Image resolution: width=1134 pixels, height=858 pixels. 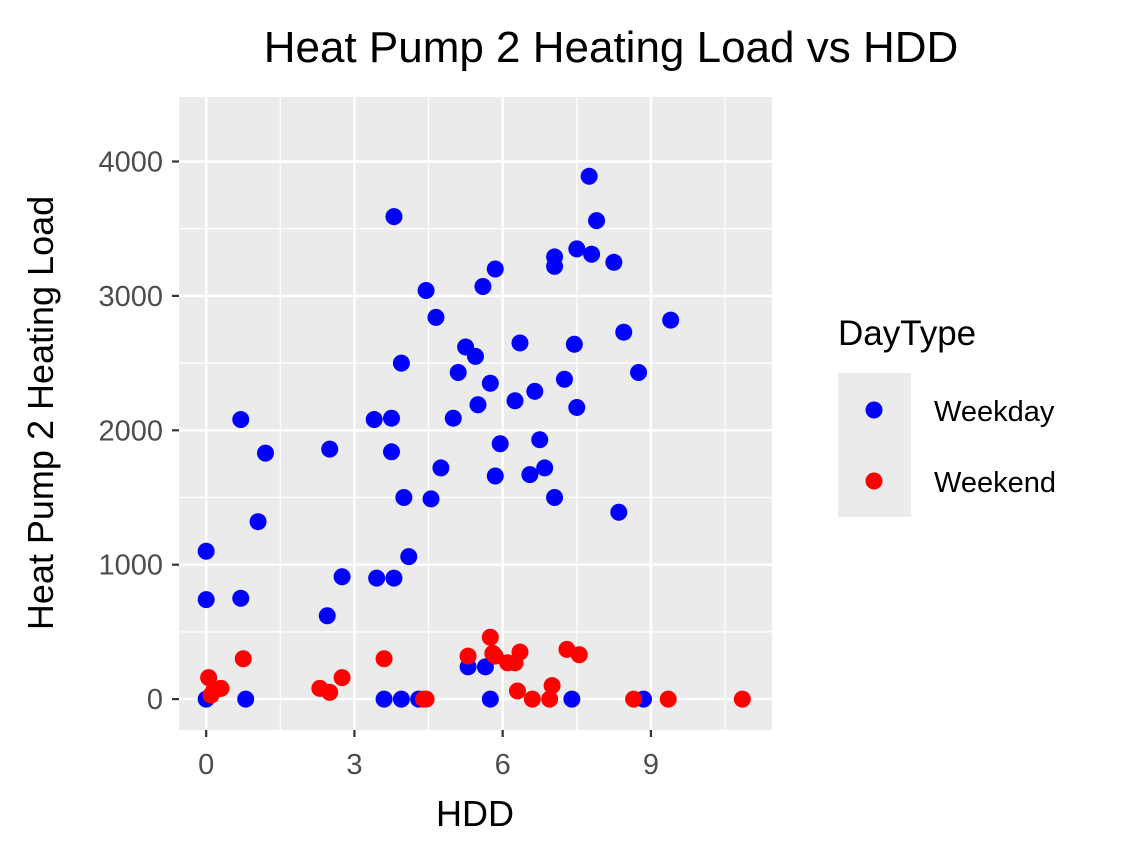 What do you see at coordinates (40, 413) in the screenshot?
I see `y-axis-title: Heat Pump 2 Heating Load` at bounding box center [40, 413].